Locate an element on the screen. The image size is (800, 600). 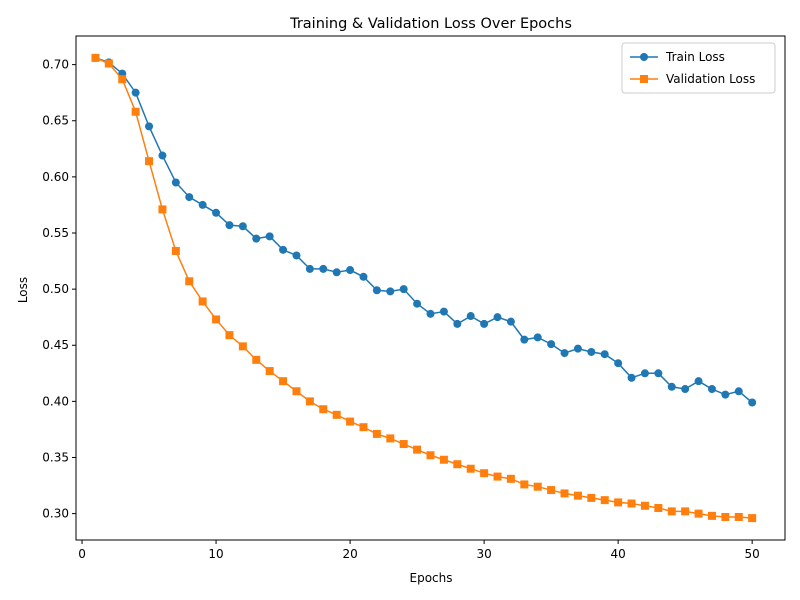
x-tick-label: 40 is located at coordinates (617, 554).